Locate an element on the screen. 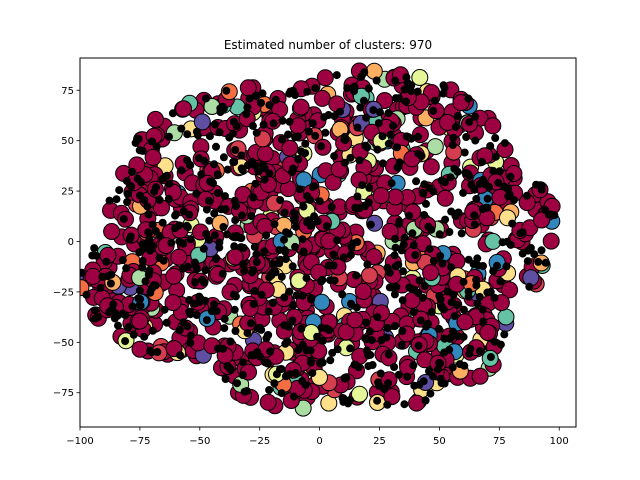 The image size is (640, 480). x-tick-label: 100 is located at coordinates (559, 441).